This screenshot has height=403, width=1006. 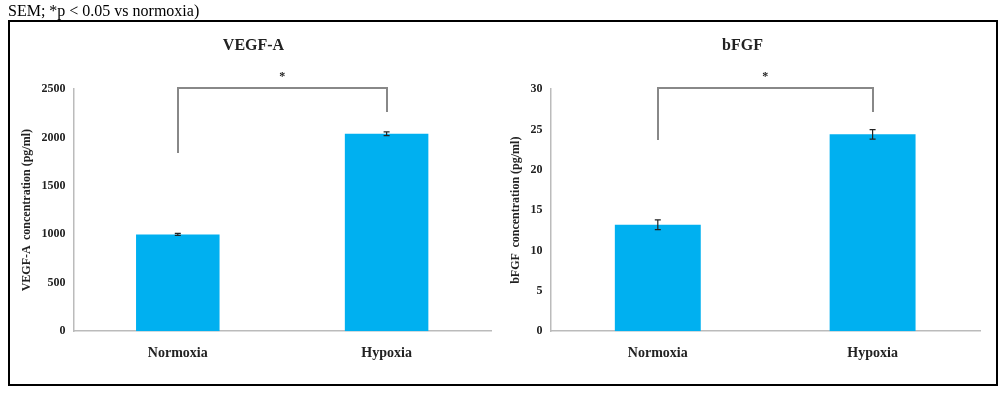 I want to click on y-axis-title: bFGF concentration (pg/ml), so click(x=515, y=210).